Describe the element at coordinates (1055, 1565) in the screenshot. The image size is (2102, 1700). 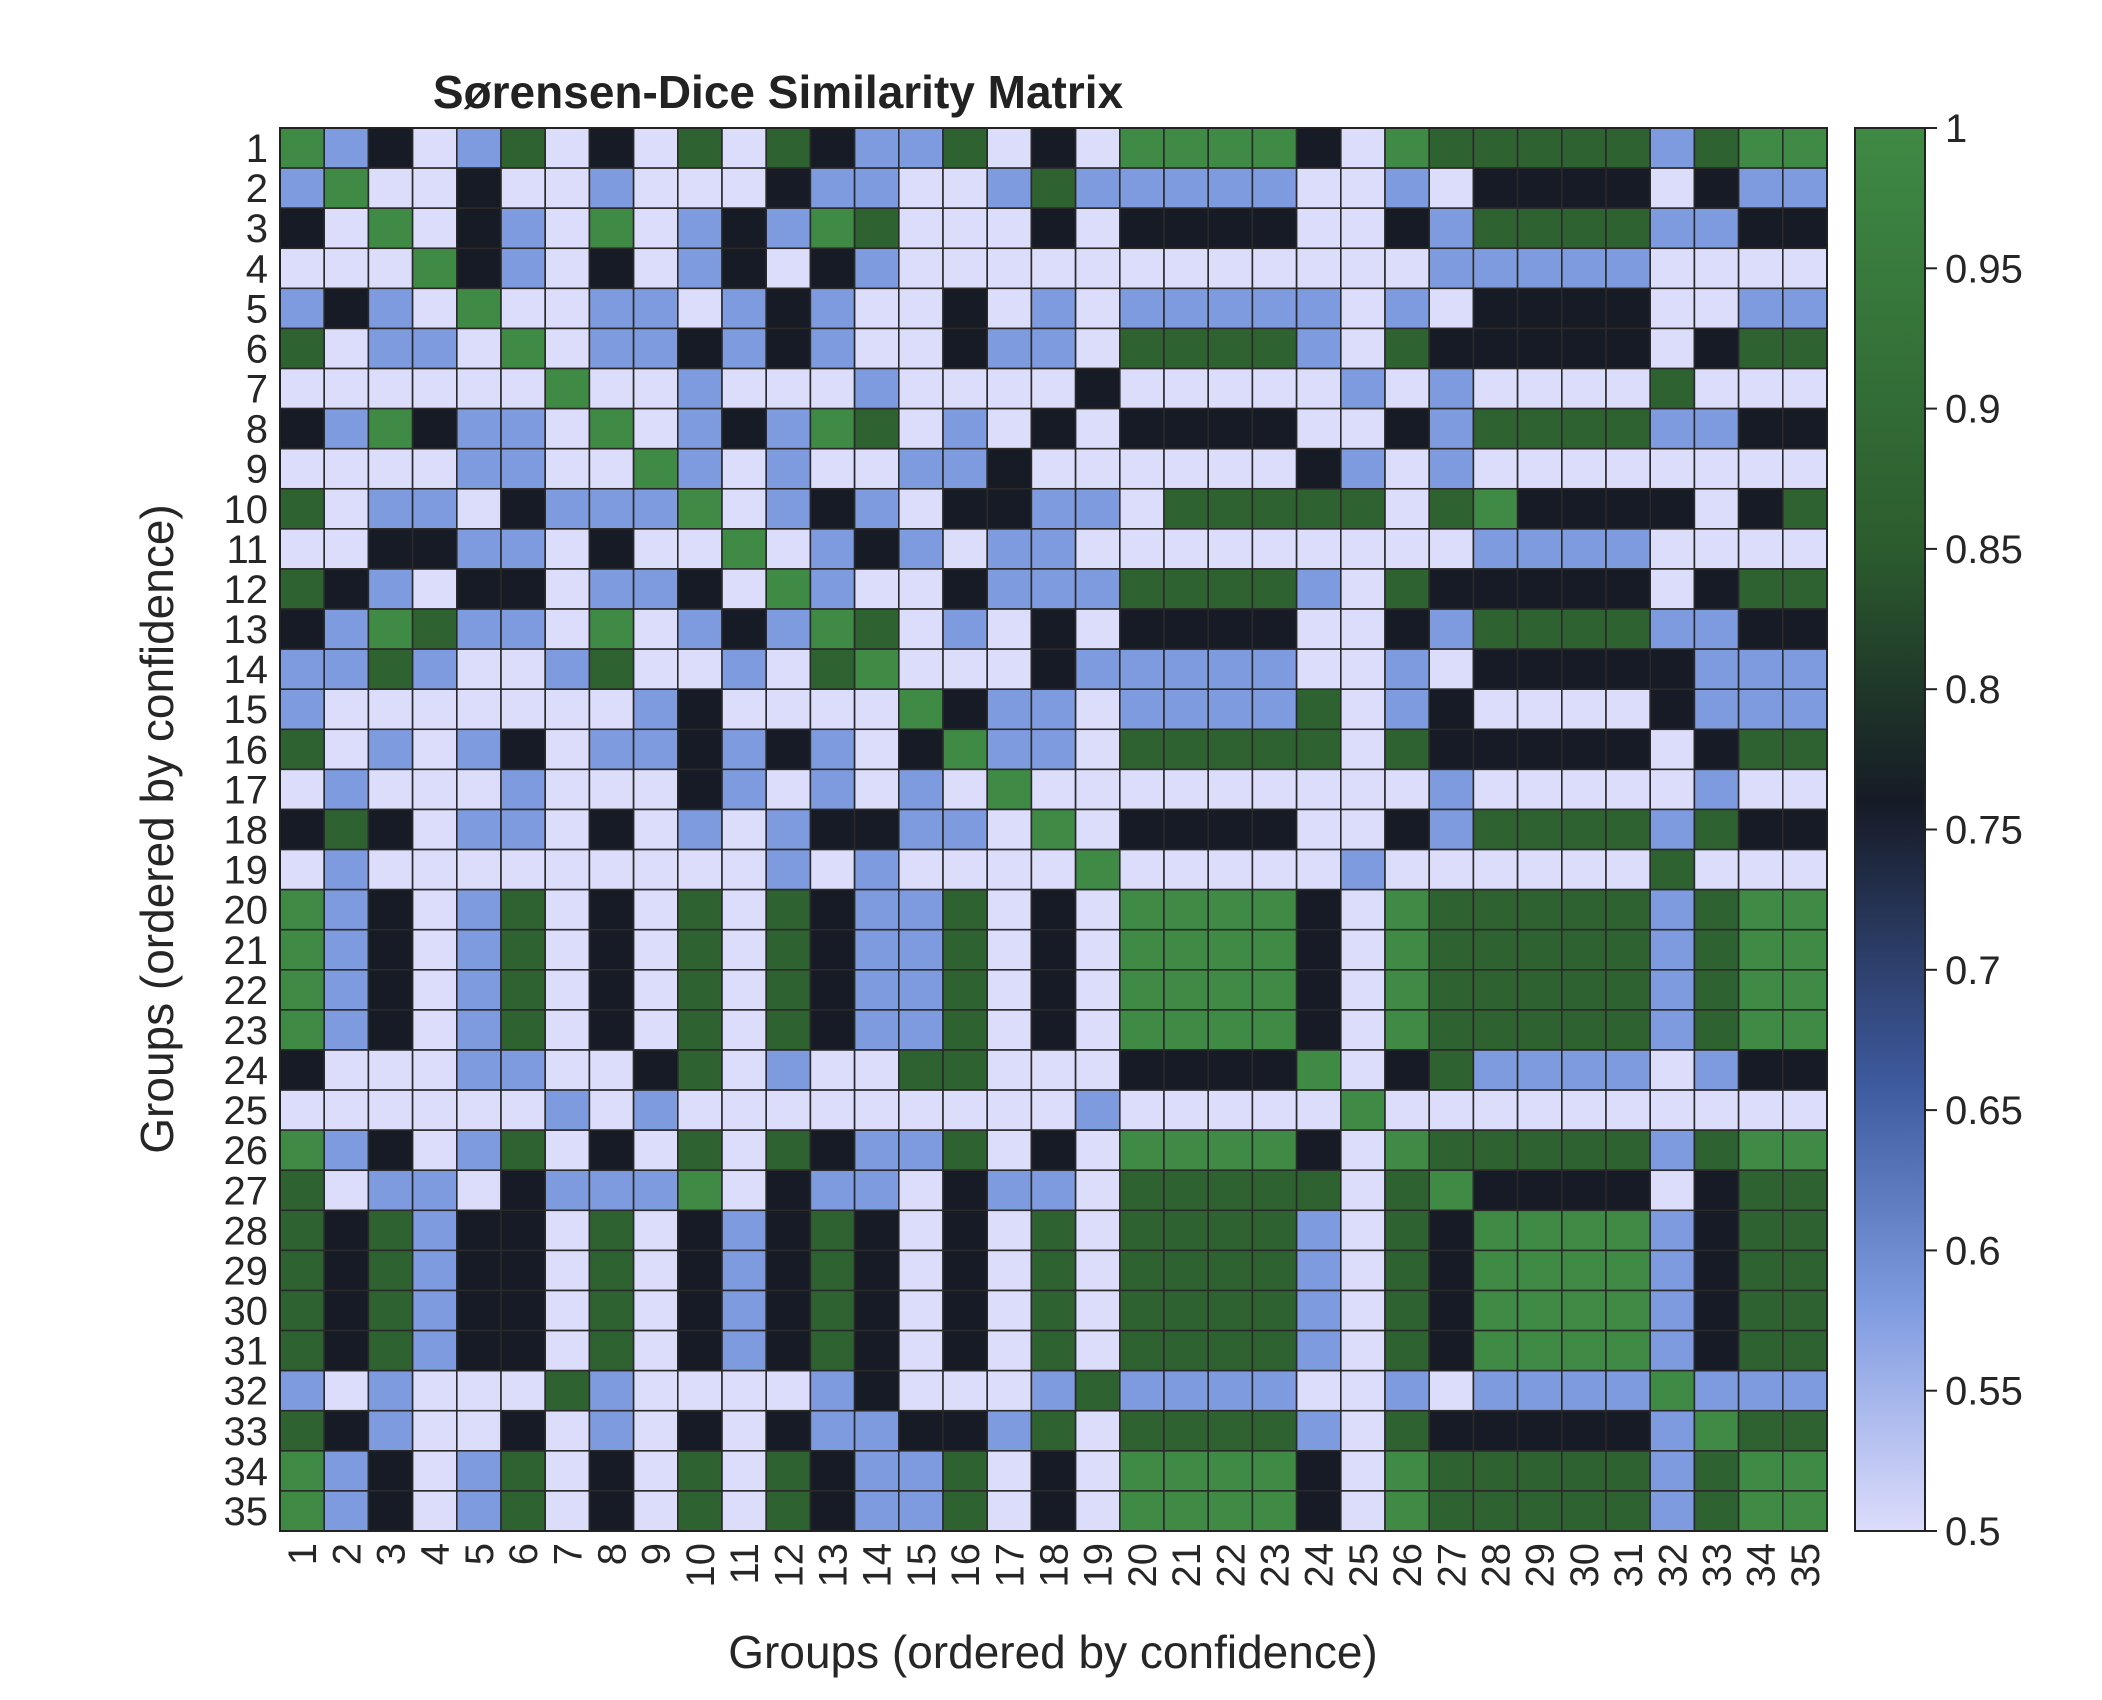
I see `x-tick-label: 18` at that location.